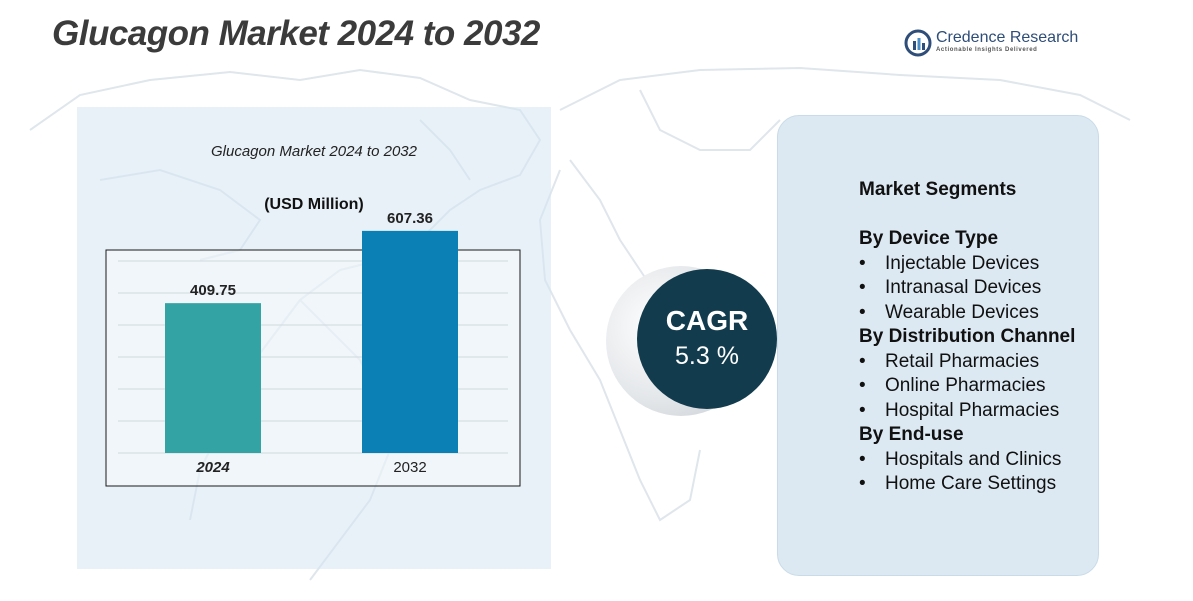 This screenshot has width=1193, height=601. What do you see at coordinates (918, 43) in the screenshot?
I see `credence-logo-icon` at bounding box center [918, 43].